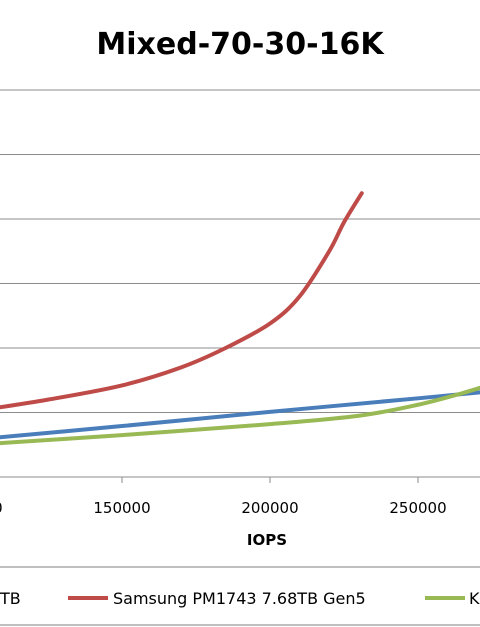 The height and width of the screenshot is (627, 480). Describe the element at coordinates (417, 508) in the screenshot. I see `x-tick-label: 250000` at that location.